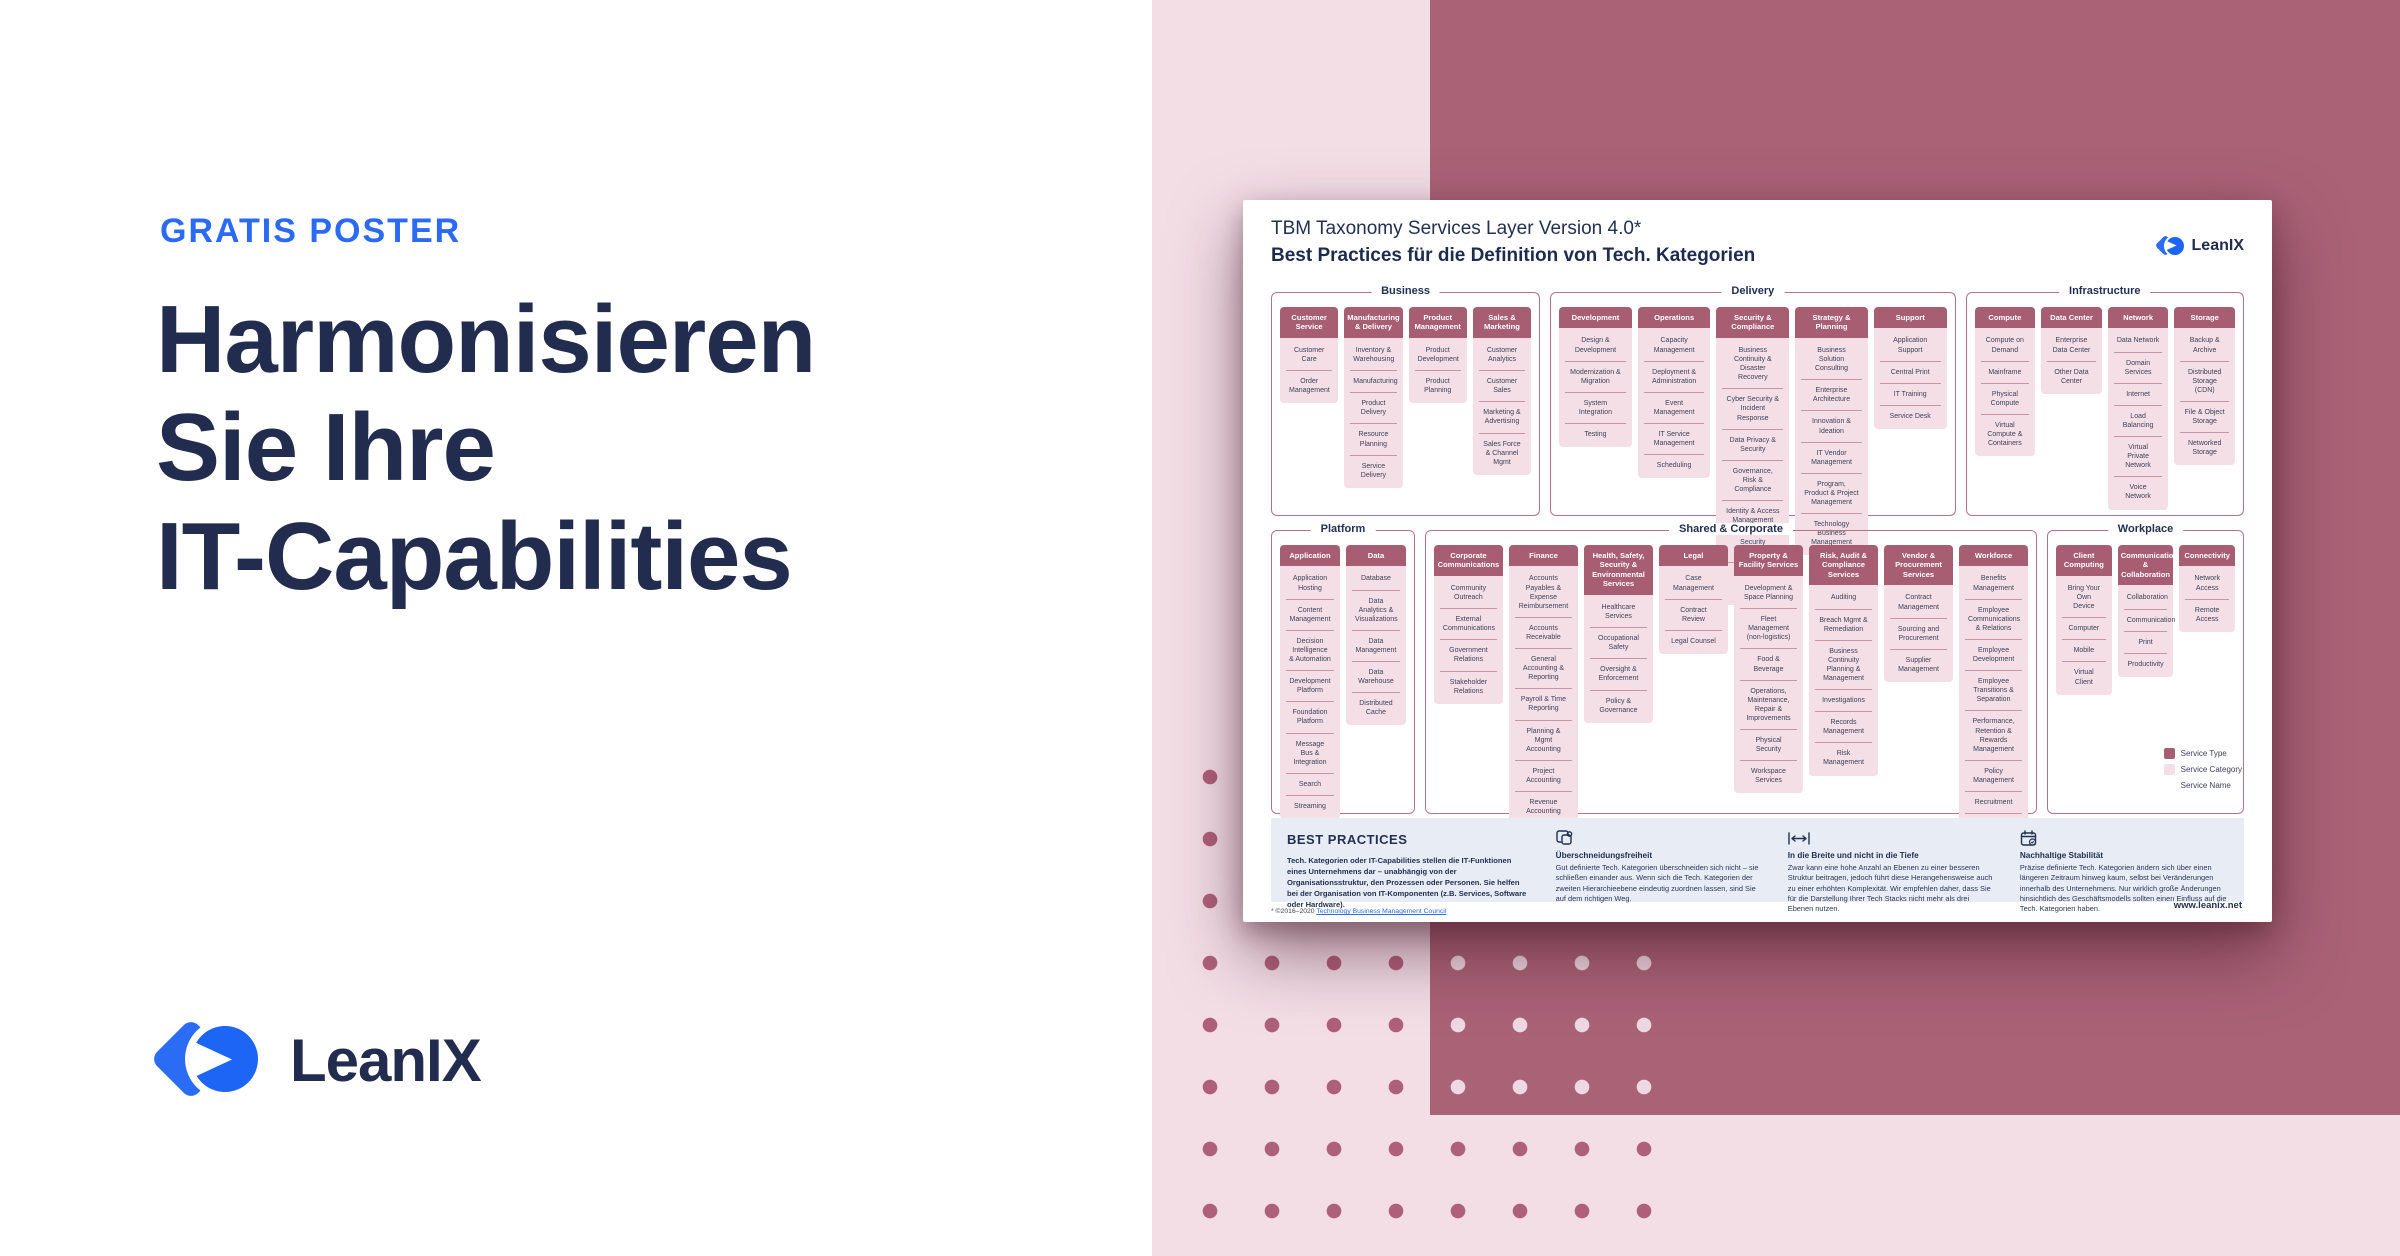 The image size is (2400, 1256). Describe the element at coordinates (1919, 565) in the screenshot. I see `service-category-header: Vendor & Procurement Services` at that location.